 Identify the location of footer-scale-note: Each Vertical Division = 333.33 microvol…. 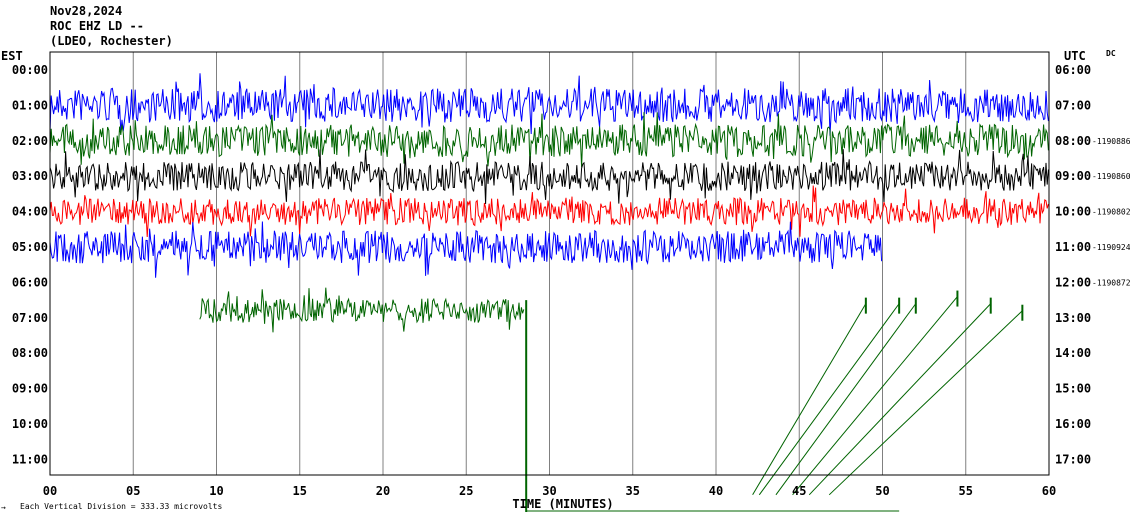
(121, 506).